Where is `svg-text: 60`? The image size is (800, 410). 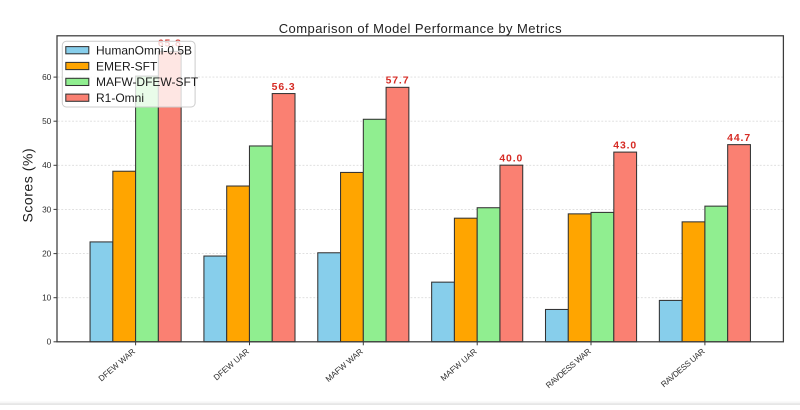 svg-text: 60 is located at coordinates (47, 77).